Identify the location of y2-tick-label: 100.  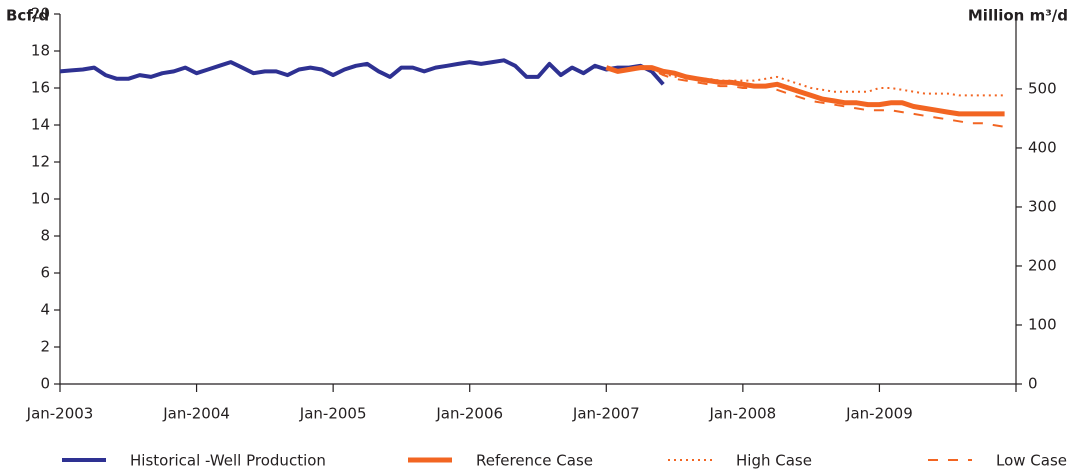
(1042, 324).